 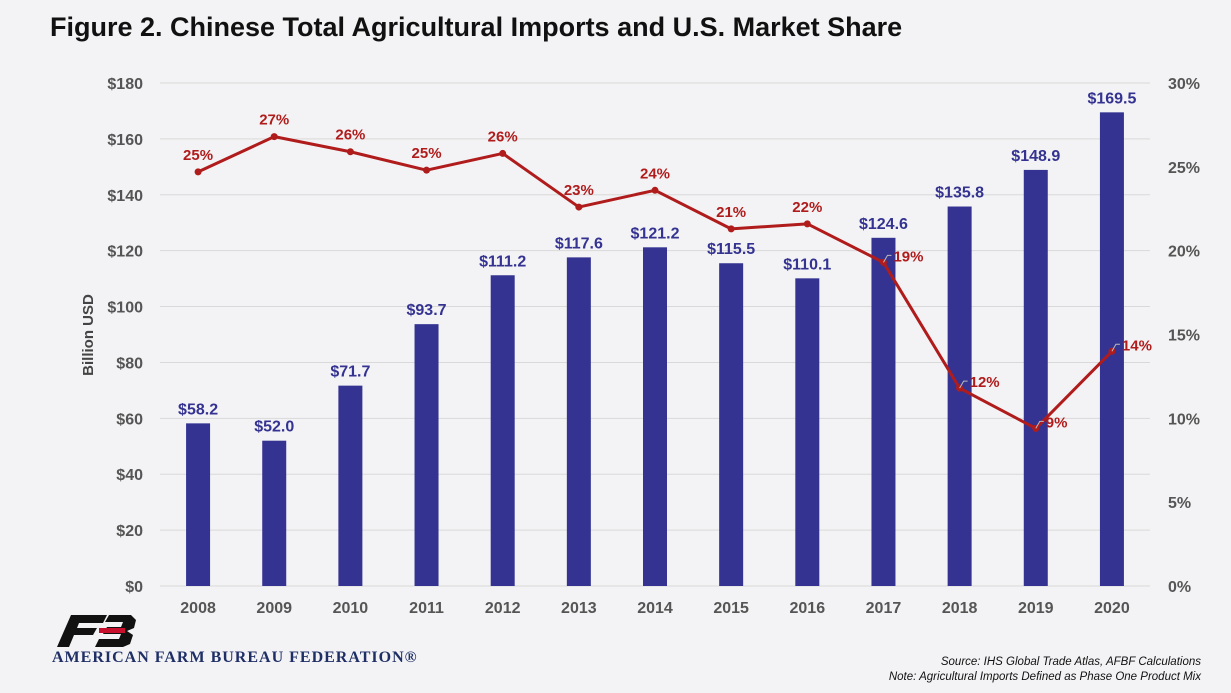 I want to click on x-tick-label: 2014, so click(x=655, y=608).